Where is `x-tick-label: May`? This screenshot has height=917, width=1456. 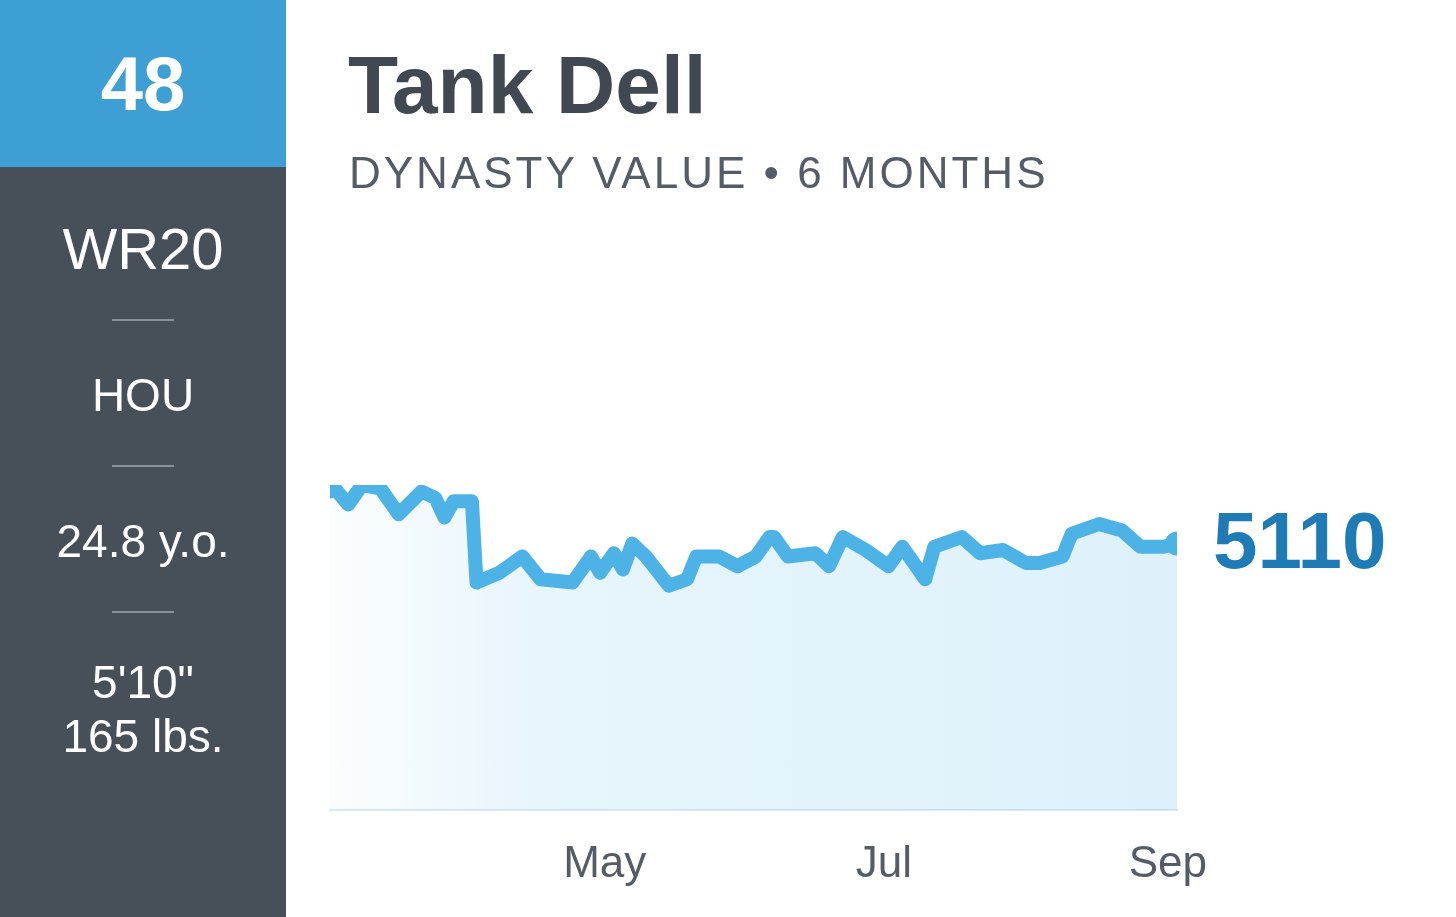
x-tick-label: May is located at coordinates (605, 861).